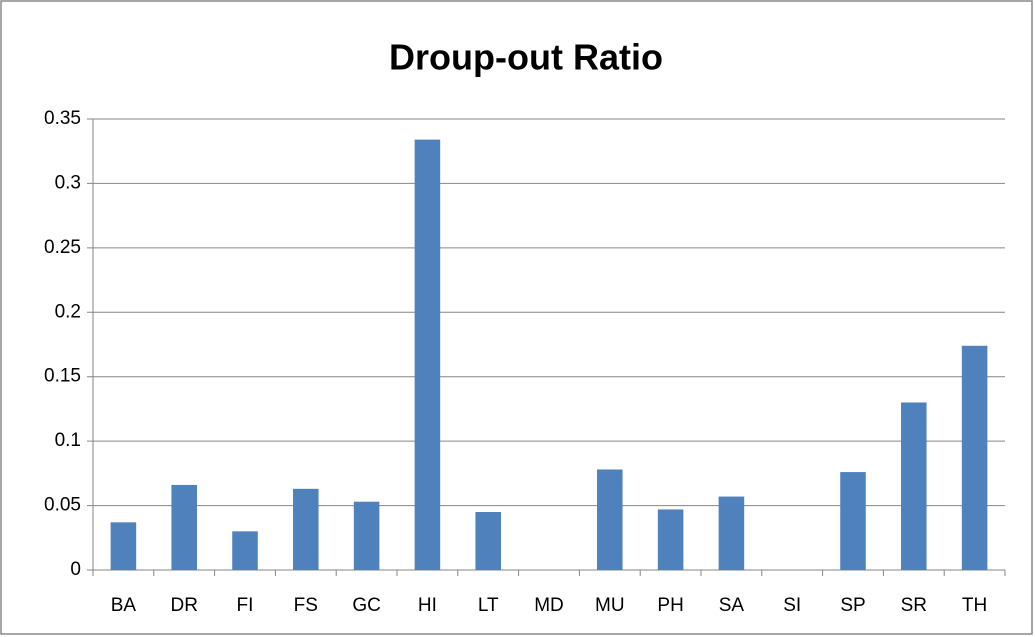 This screenshot has height=637, width=1035. Describe the element at coordinates (62, 247) in the screenshot. I see `y-tick-label: 0.25` at that location.